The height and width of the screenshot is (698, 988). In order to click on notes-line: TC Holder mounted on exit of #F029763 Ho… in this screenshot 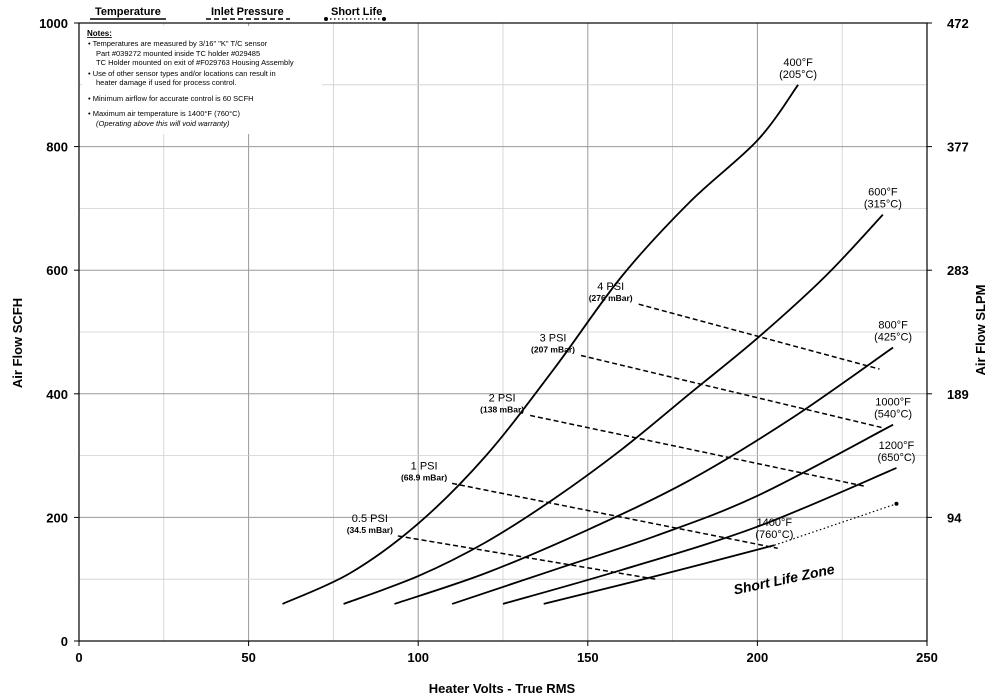, I will do `click(195, 62)`.